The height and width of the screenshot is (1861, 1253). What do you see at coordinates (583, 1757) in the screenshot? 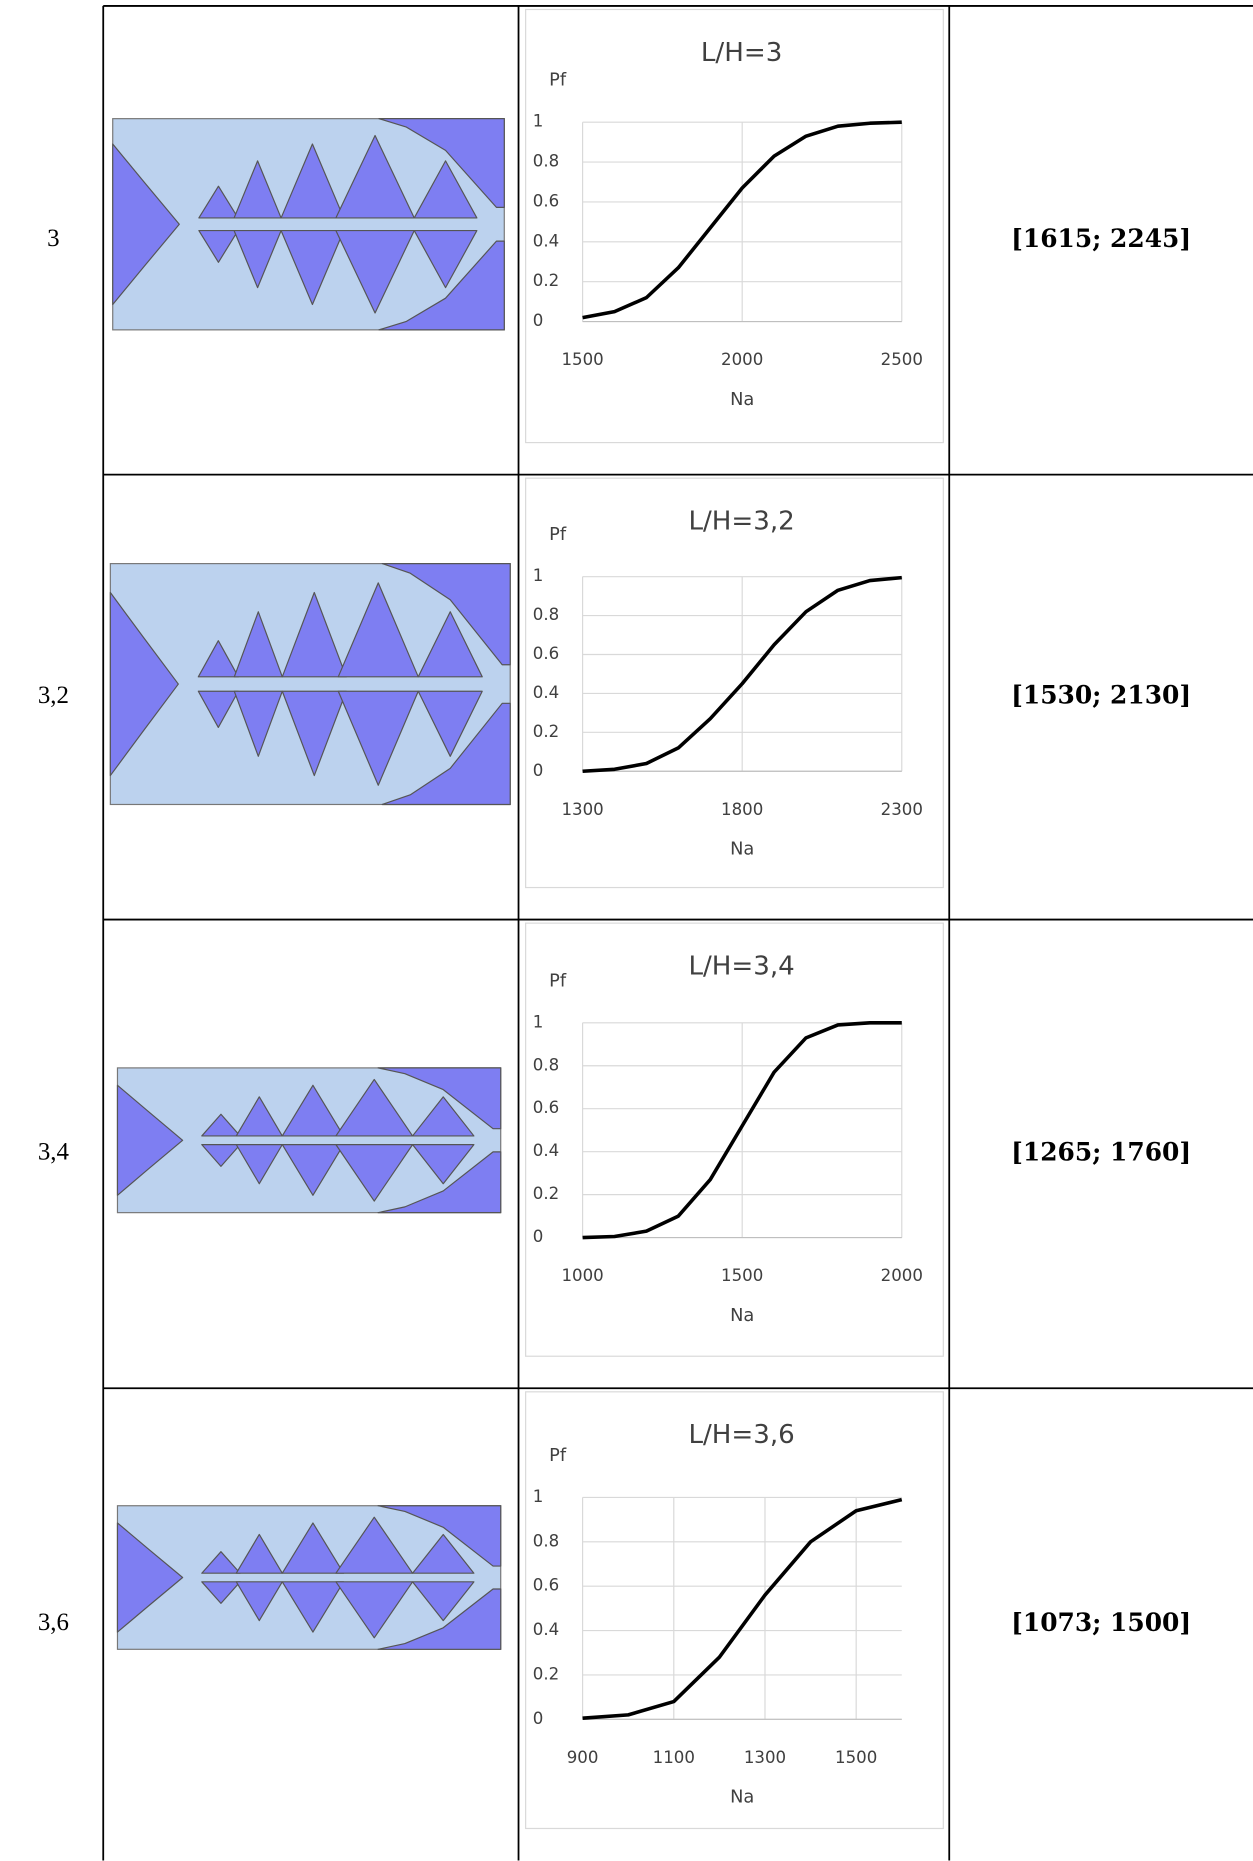
I see `x-tick-label: 900` at bounding box center [583, 1757].